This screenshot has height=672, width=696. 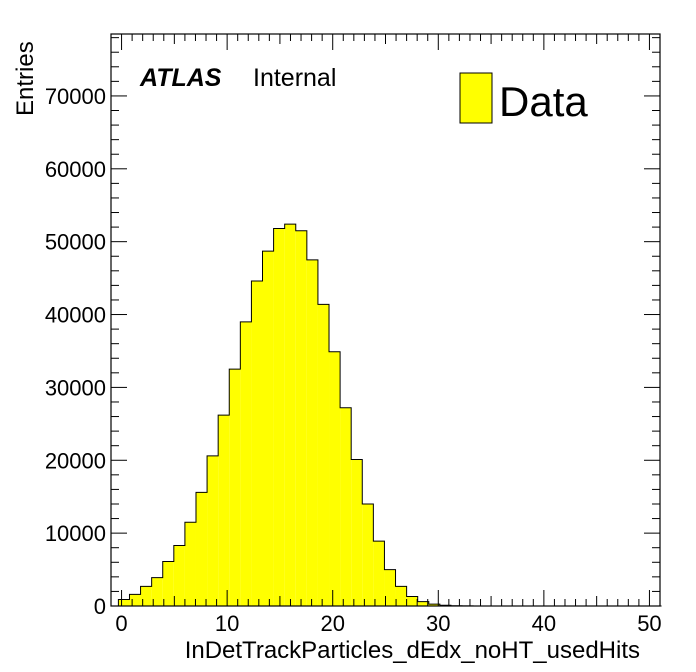 I want to click on atlas-label: ATLAS, so click(x=180, y=78).